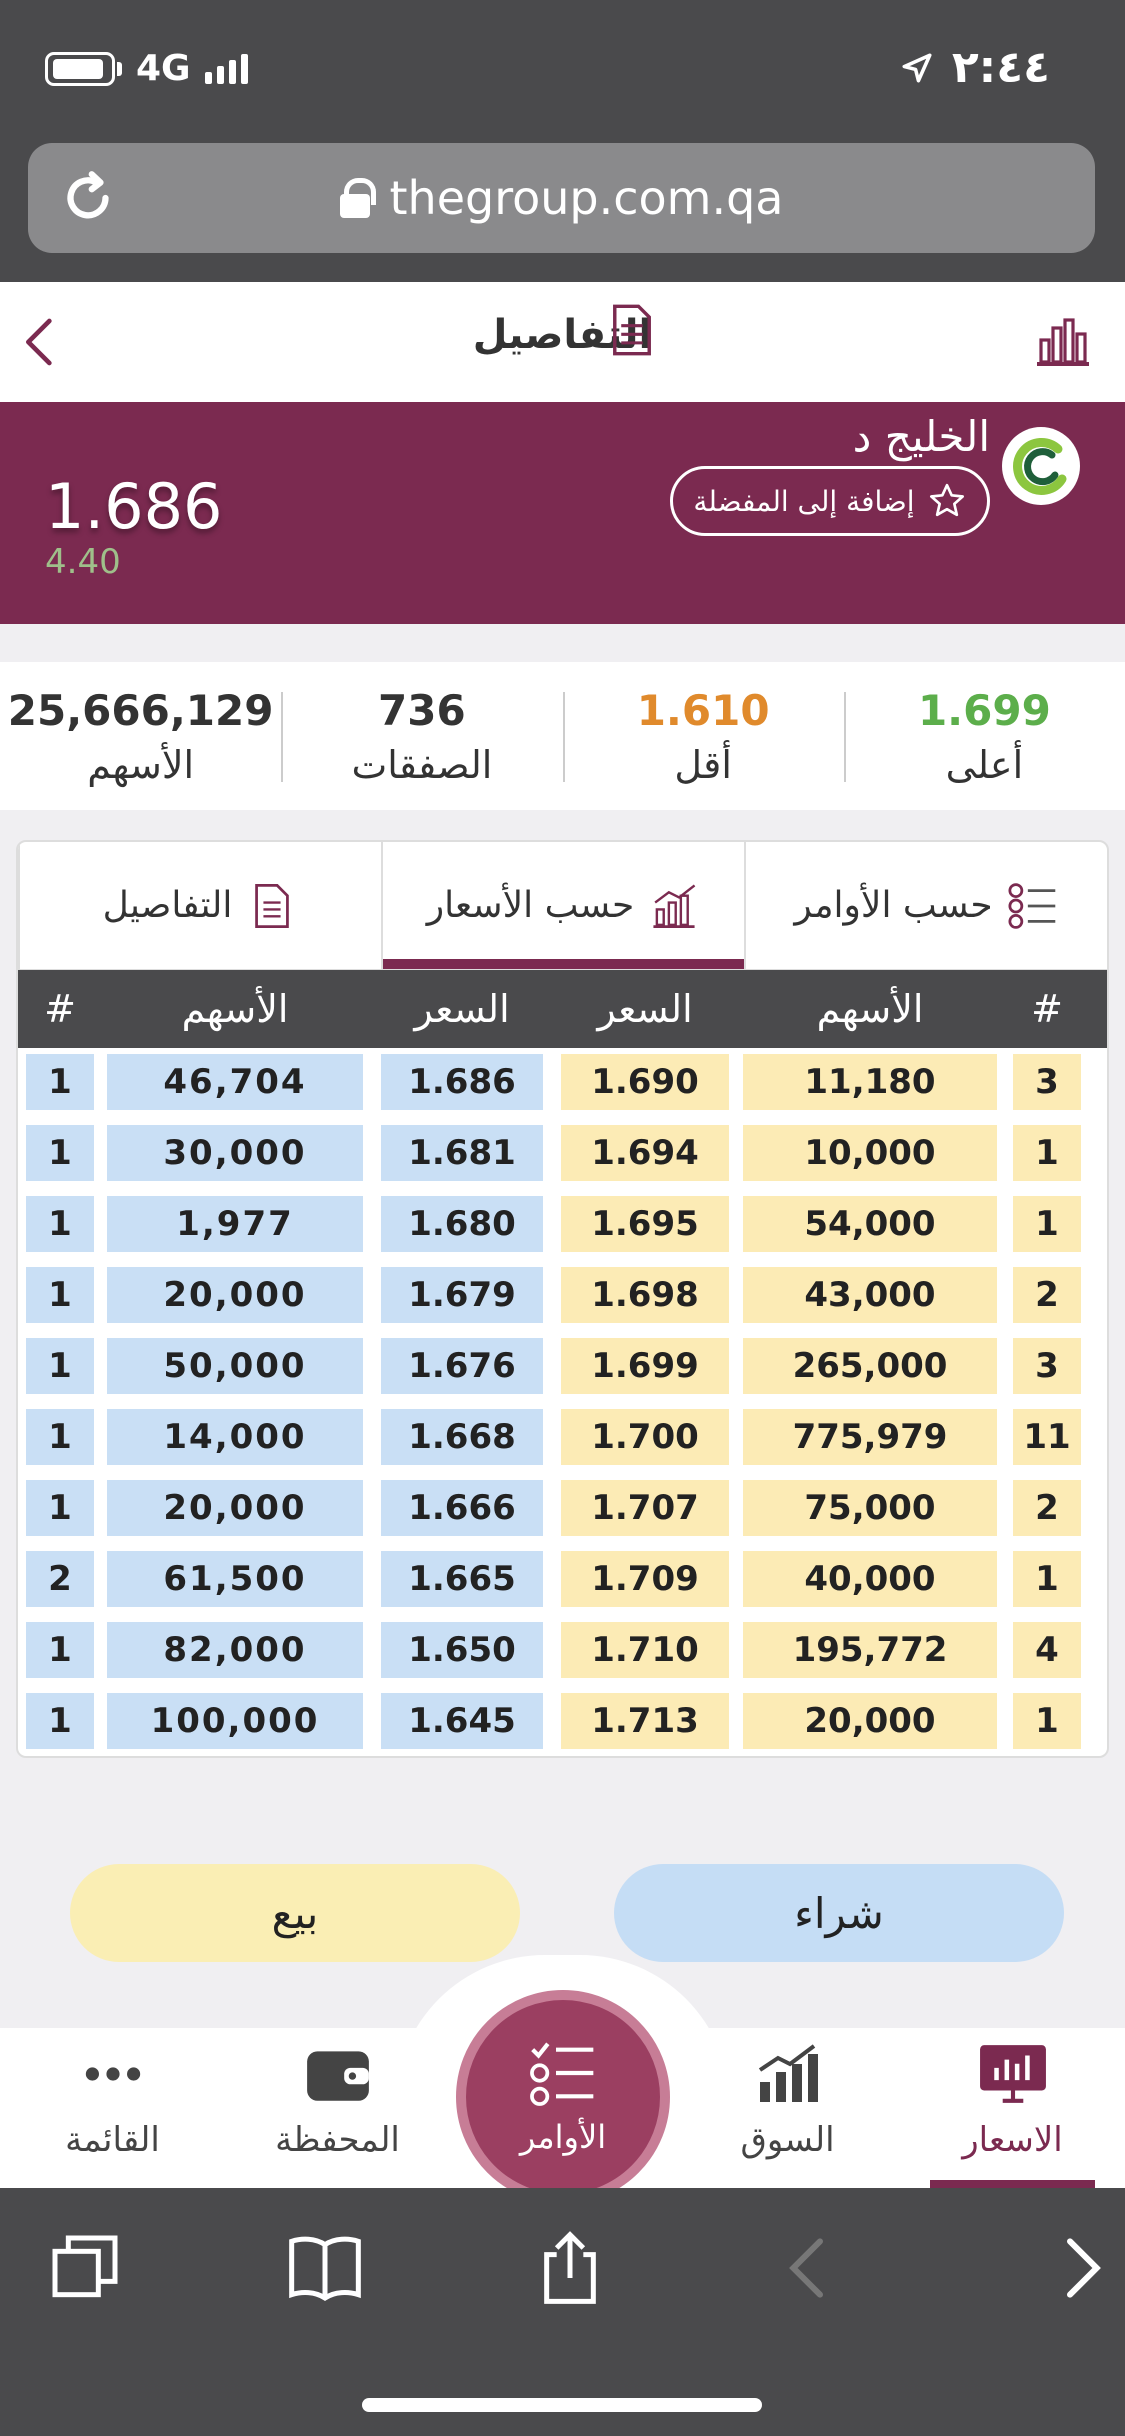 This screenshot has height=2436, width=1125. What do you see at coordinates (562, 2312) in the screenshot?
I see `browser-toolbar` at bounding box center [562, 2312].